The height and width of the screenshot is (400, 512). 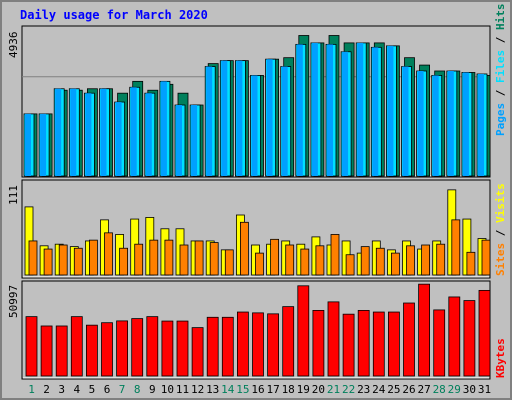 What do you see at coordinates (212, 389) in the screenshot?
I see `x-tick-label: 13` at bounding box center [212, 389].